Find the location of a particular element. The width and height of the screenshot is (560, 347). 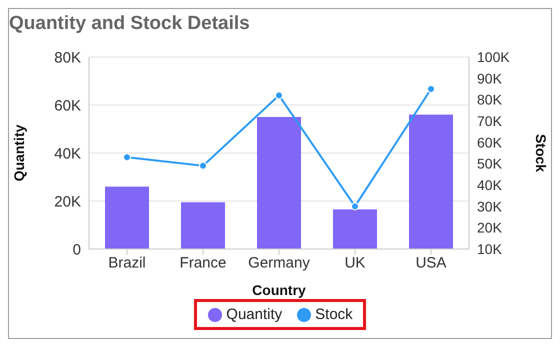

y2-tick-label: 100K is located at coordinates (493, 56).